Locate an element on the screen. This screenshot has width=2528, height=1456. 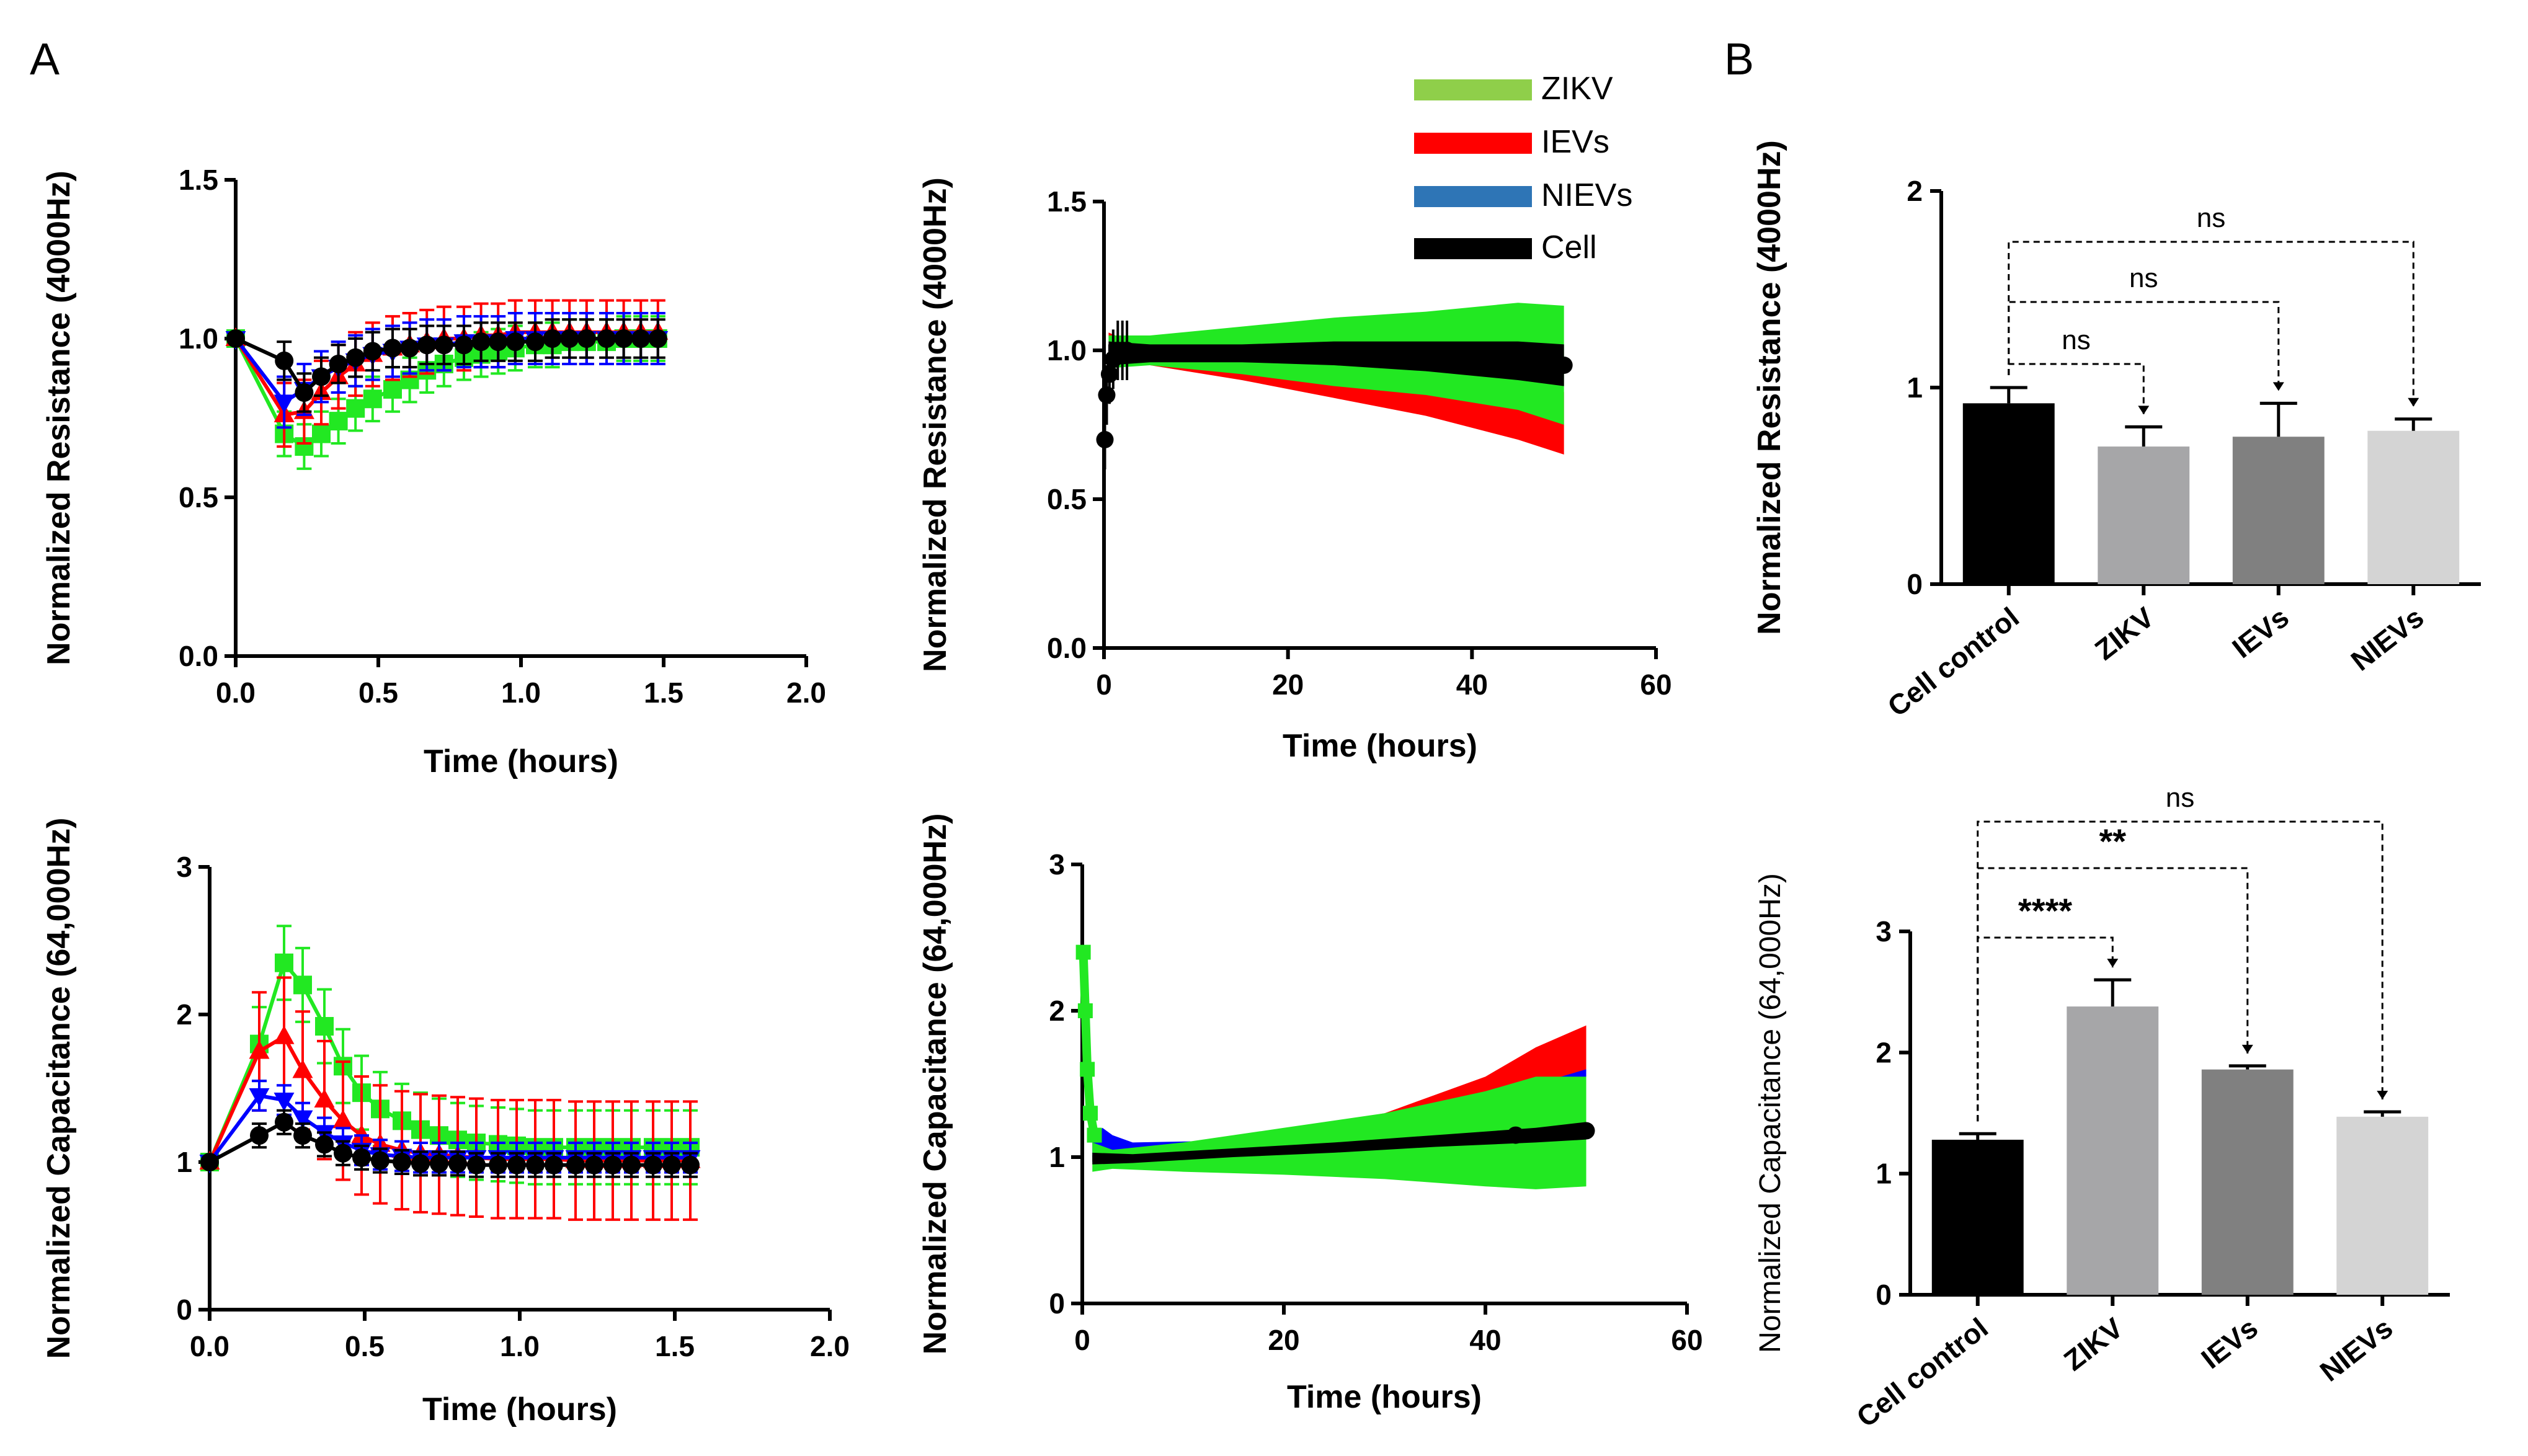
y-tick-label: 0.0 is located at coordinates (1067, 648).